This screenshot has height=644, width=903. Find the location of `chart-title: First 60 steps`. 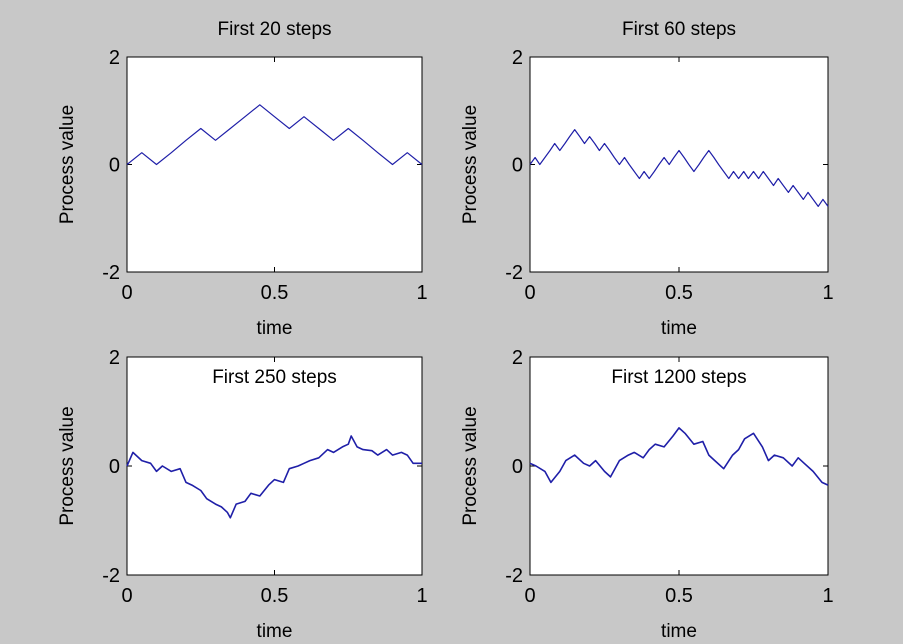

chart-title: First 60 steps is located at coordinates (679, 29).